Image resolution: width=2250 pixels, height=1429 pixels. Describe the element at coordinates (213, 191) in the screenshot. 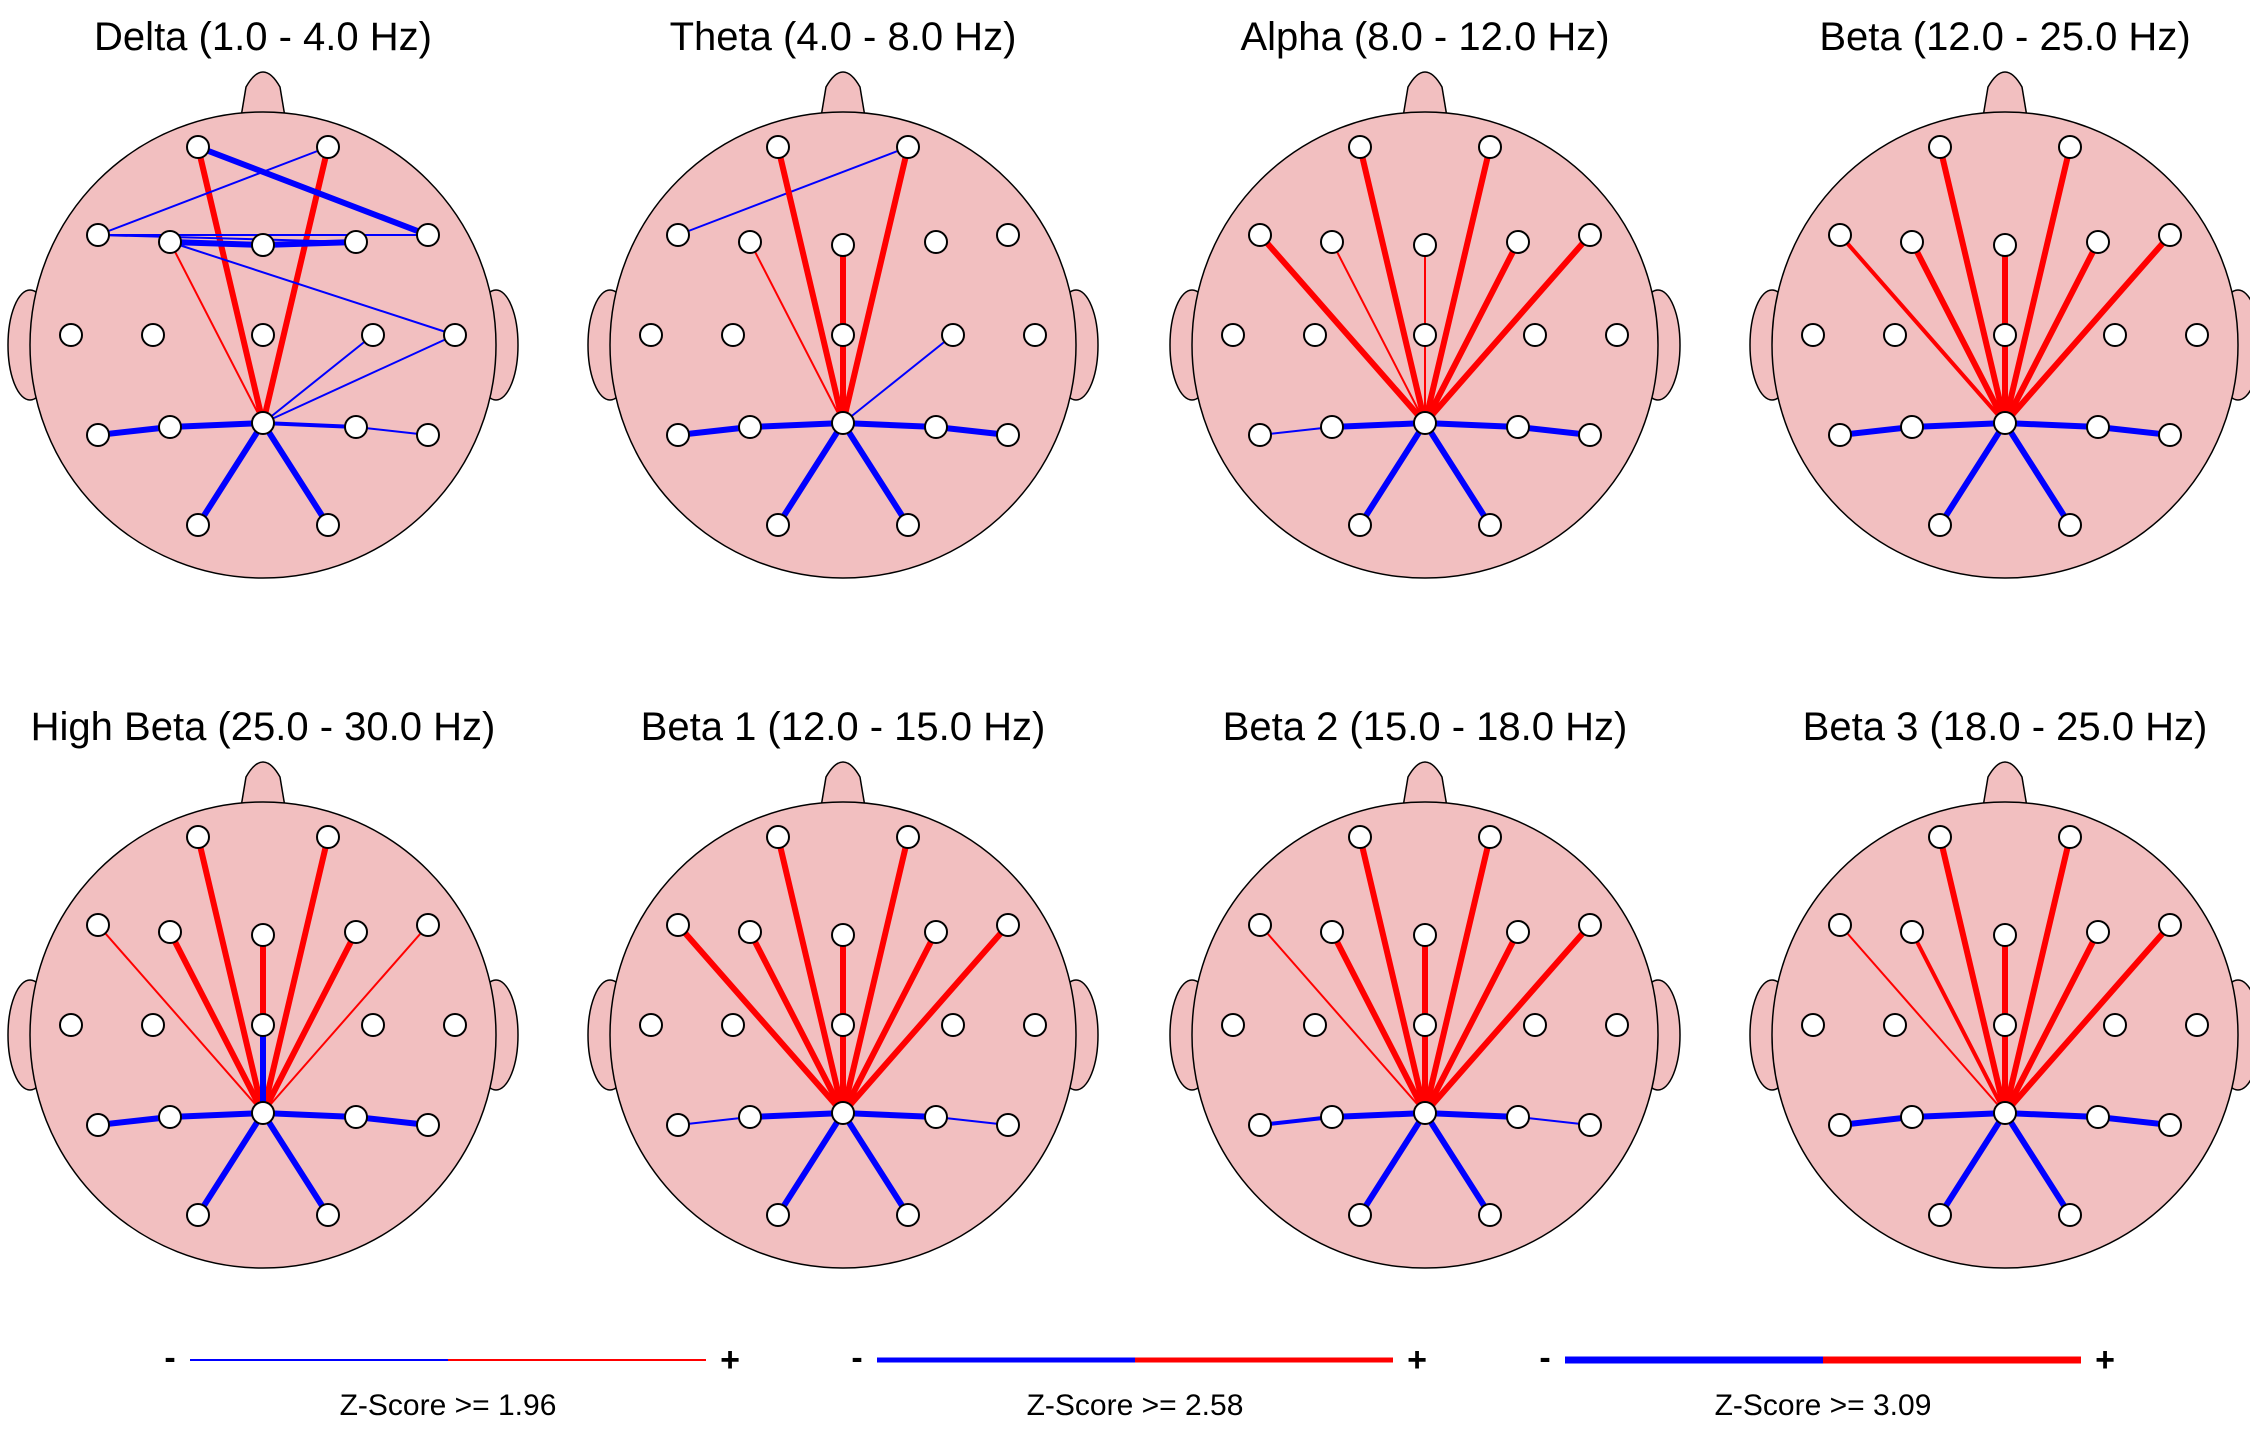

I see `connection-line-FP2-F7` at that location.